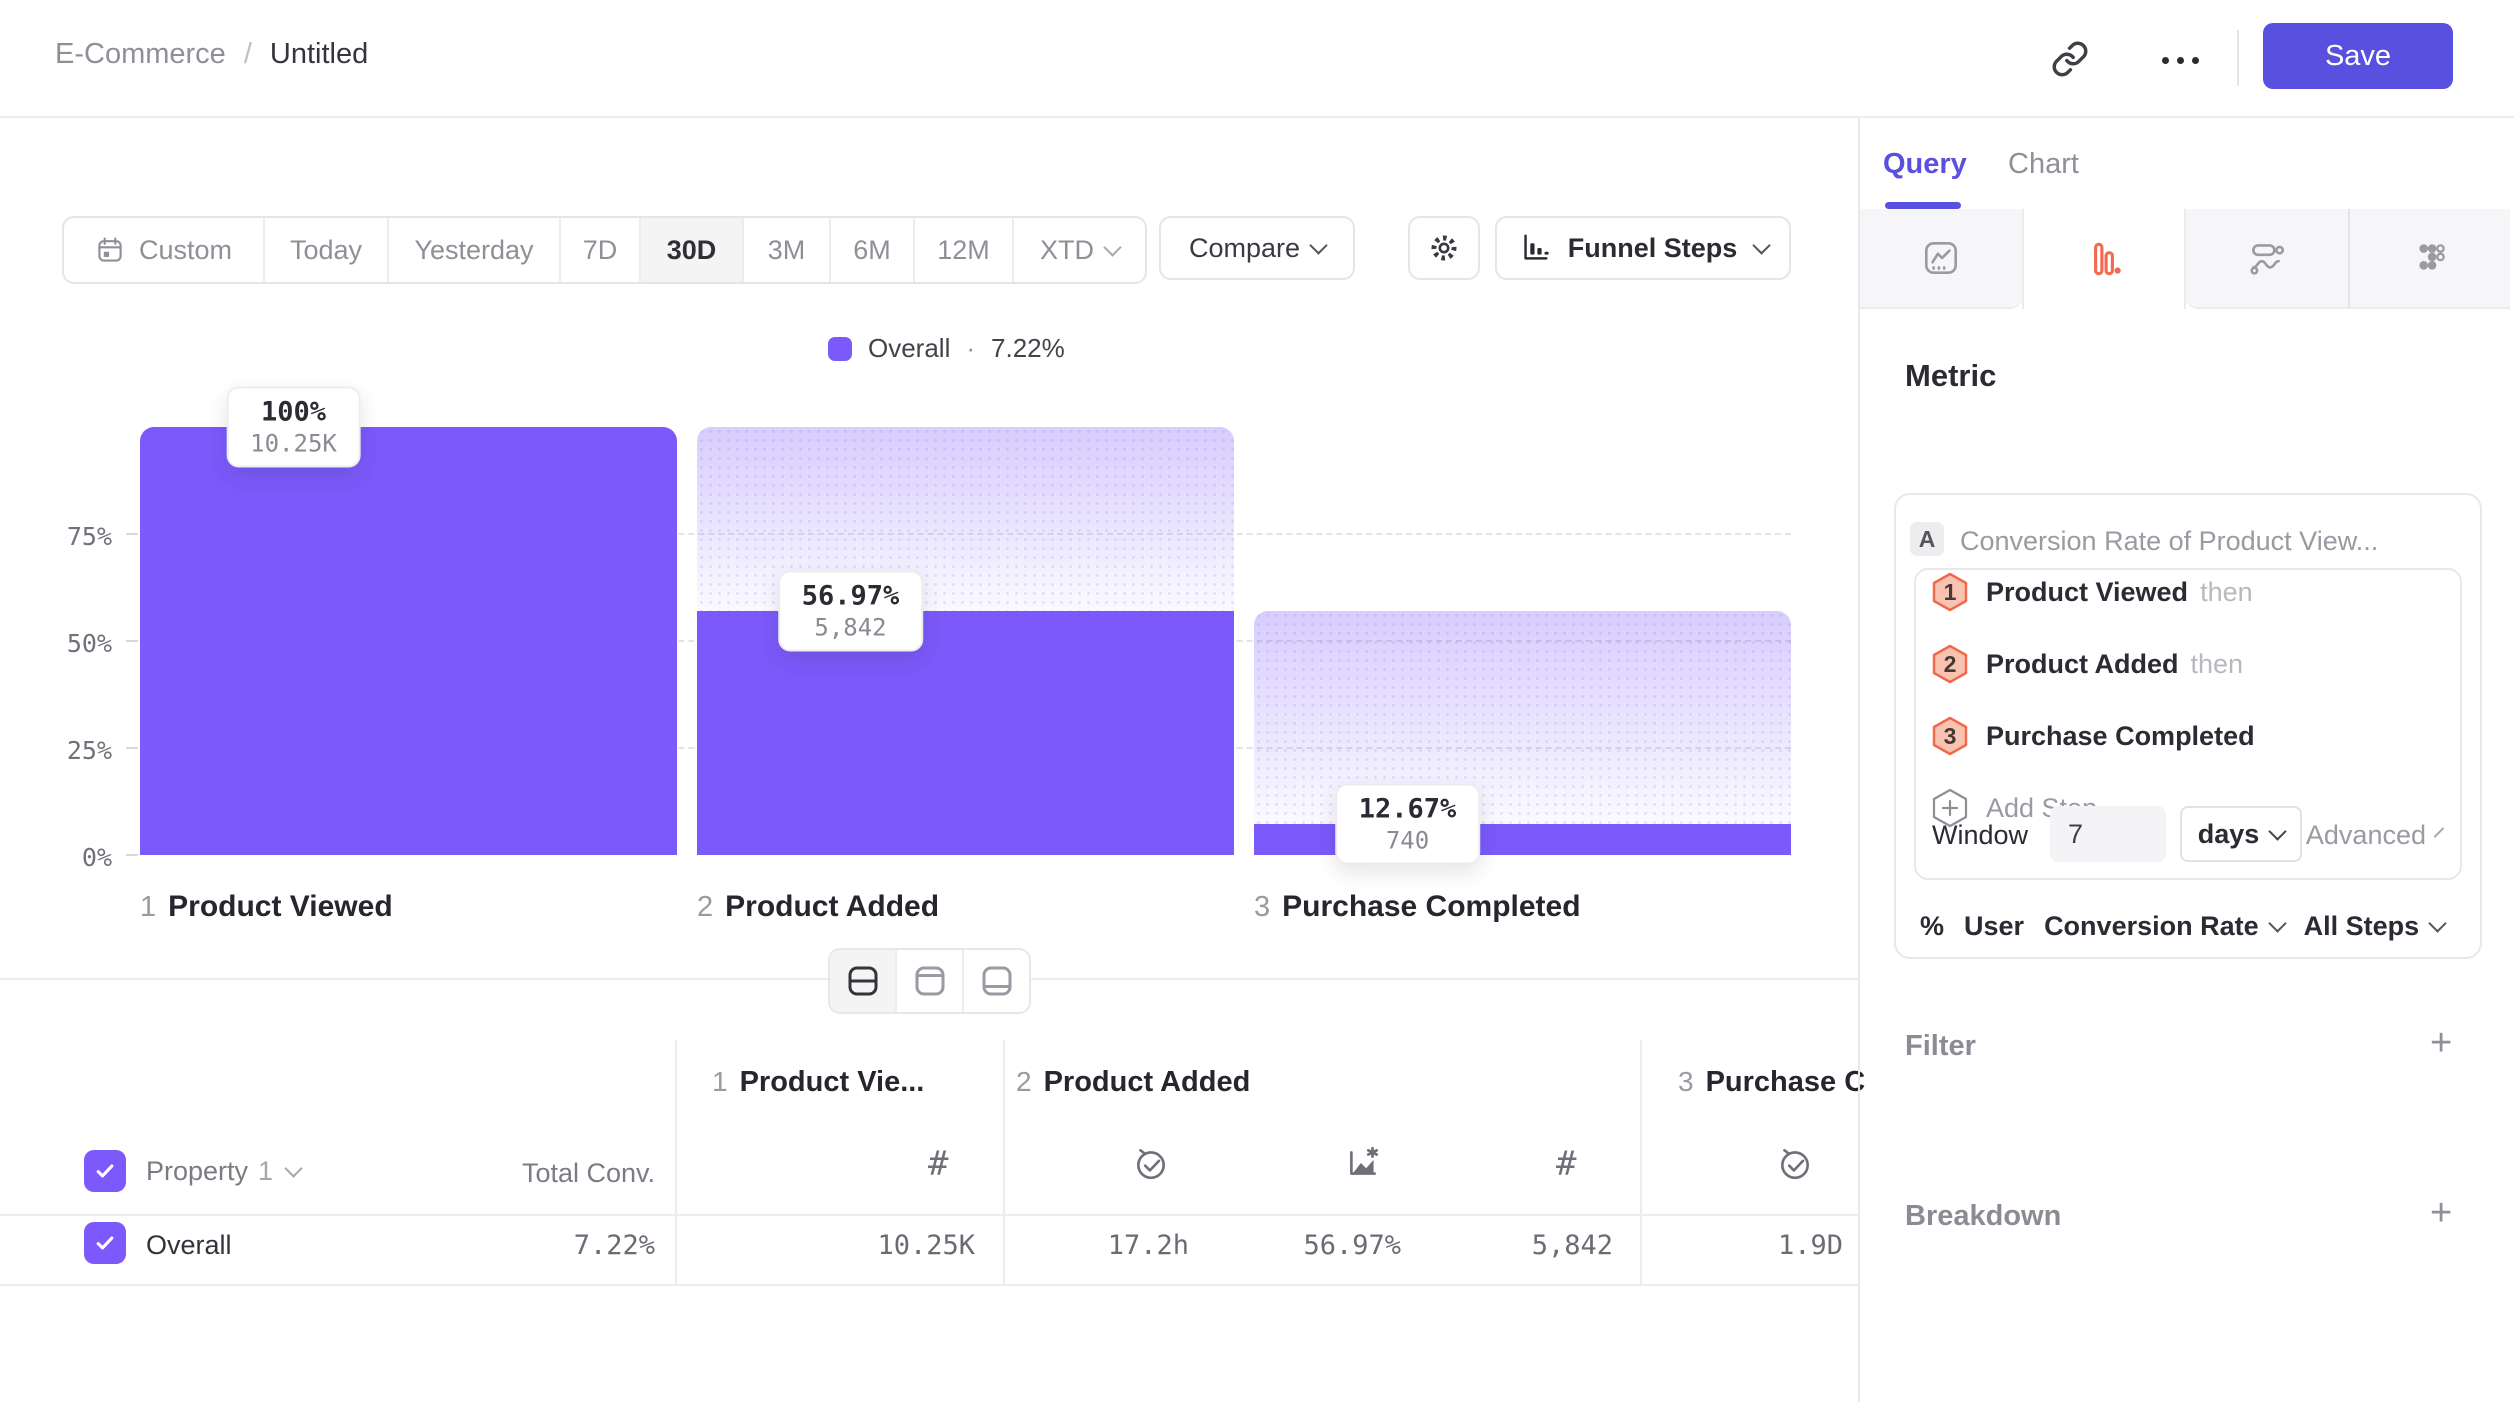 The width and height of the screenshot is (2514, 1402). Describe the element at coordinates (2238, 58) in the screenshot. I see `header-divider` at that location.